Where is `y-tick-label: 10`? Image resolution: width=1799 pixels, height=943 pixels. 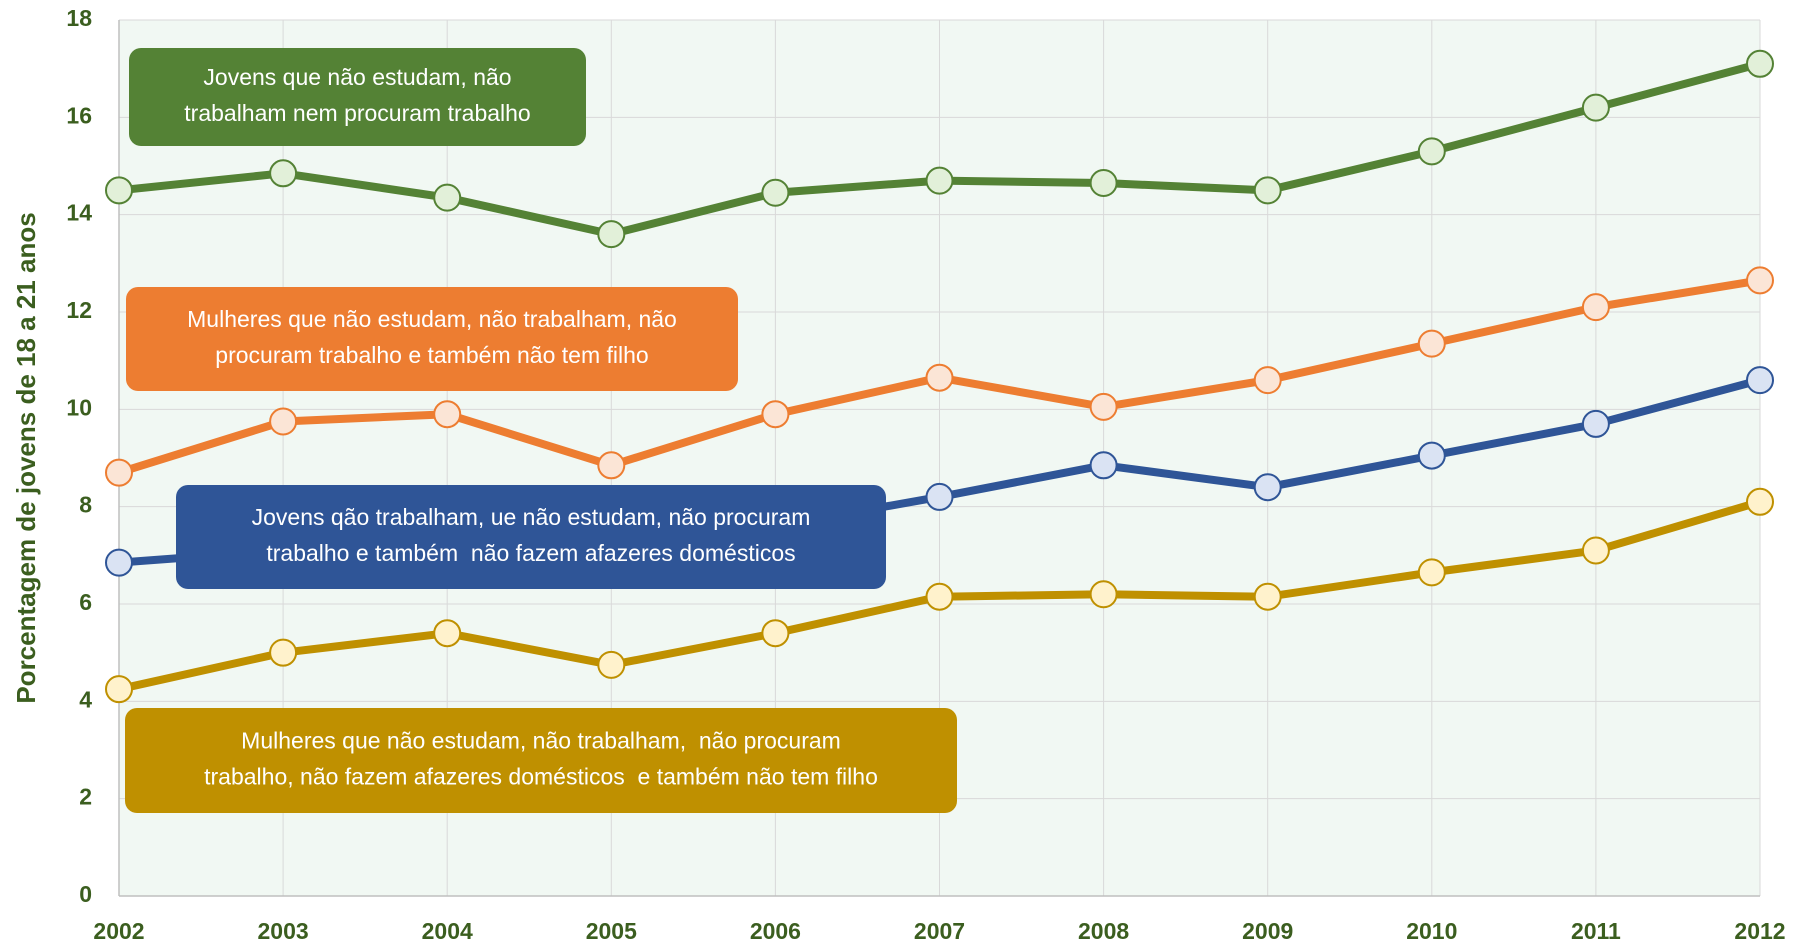
y-tick-label: 10 is located at coordinates (79, 407).